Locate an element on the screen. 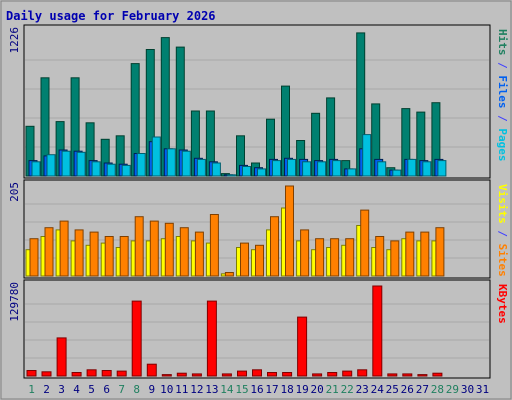 The width and height of the screenshot is (512, 400). y-axis-series-label: Visits / Sites is located at coordinates (502, 230).